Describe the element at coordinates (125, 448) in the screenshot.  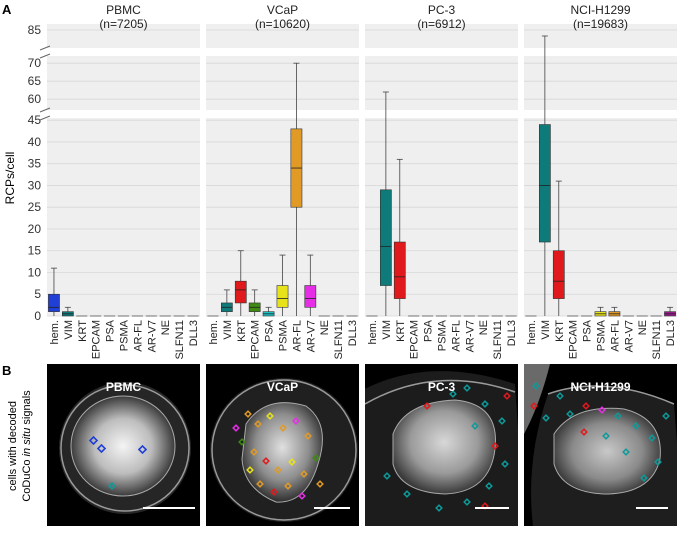
I see `cell-image-pbmc-graphic` at that location.